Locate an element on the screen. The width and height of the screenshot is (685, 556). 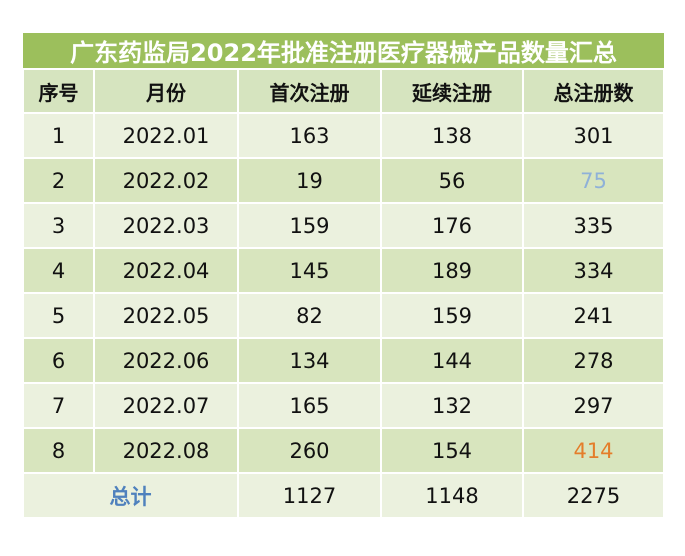
table-row: 8 2022.08 260 154 414 is located at coordinates (343, 450).